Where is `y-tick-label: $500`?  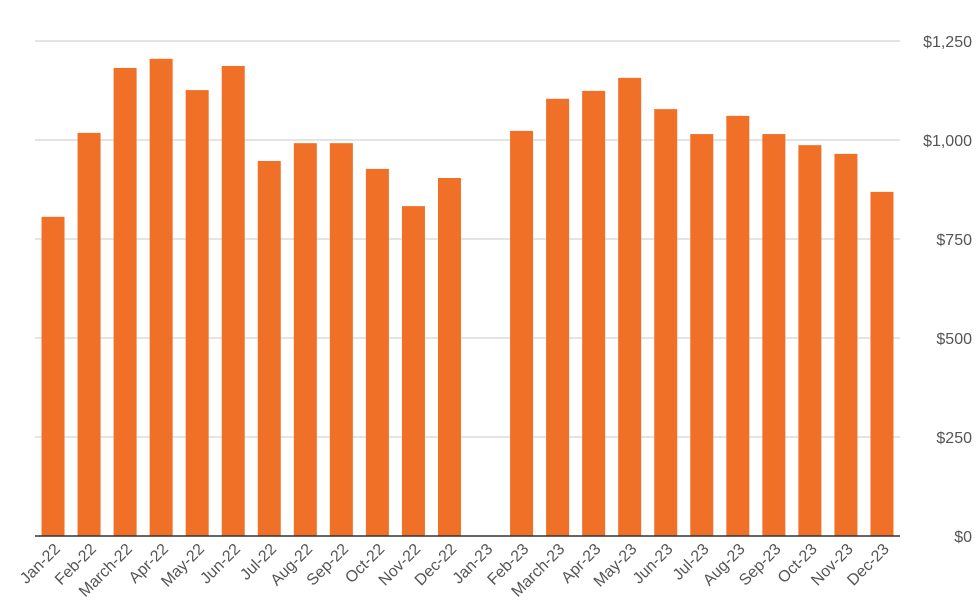
y-tick-label: $500 is located at coordinates (954, 339).